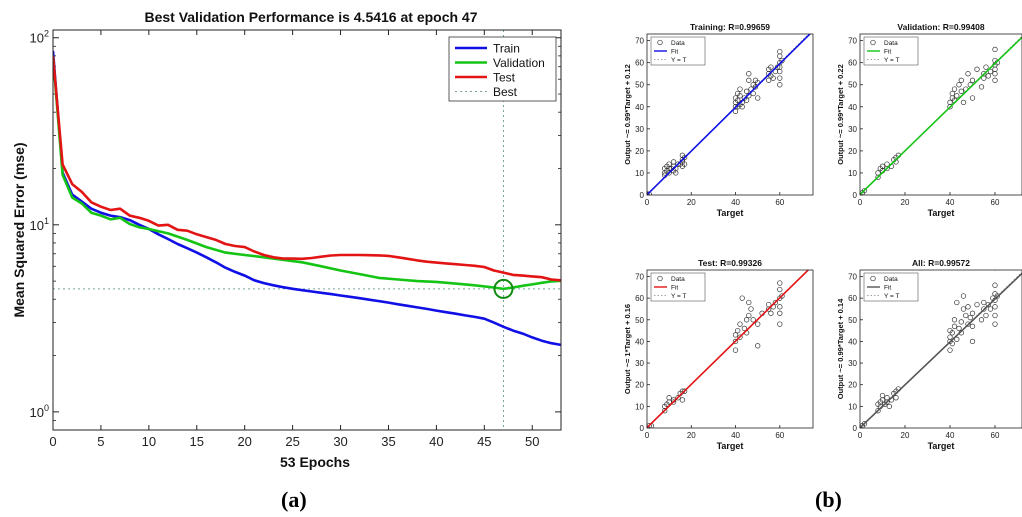 Image resolution: width=1022 pixels, height=517 pixels. Describe the element at coordinates (840, 348) in the screenshot. I see `panel-y-label: Output ~= 0.99*Target + 0.14` at that location.